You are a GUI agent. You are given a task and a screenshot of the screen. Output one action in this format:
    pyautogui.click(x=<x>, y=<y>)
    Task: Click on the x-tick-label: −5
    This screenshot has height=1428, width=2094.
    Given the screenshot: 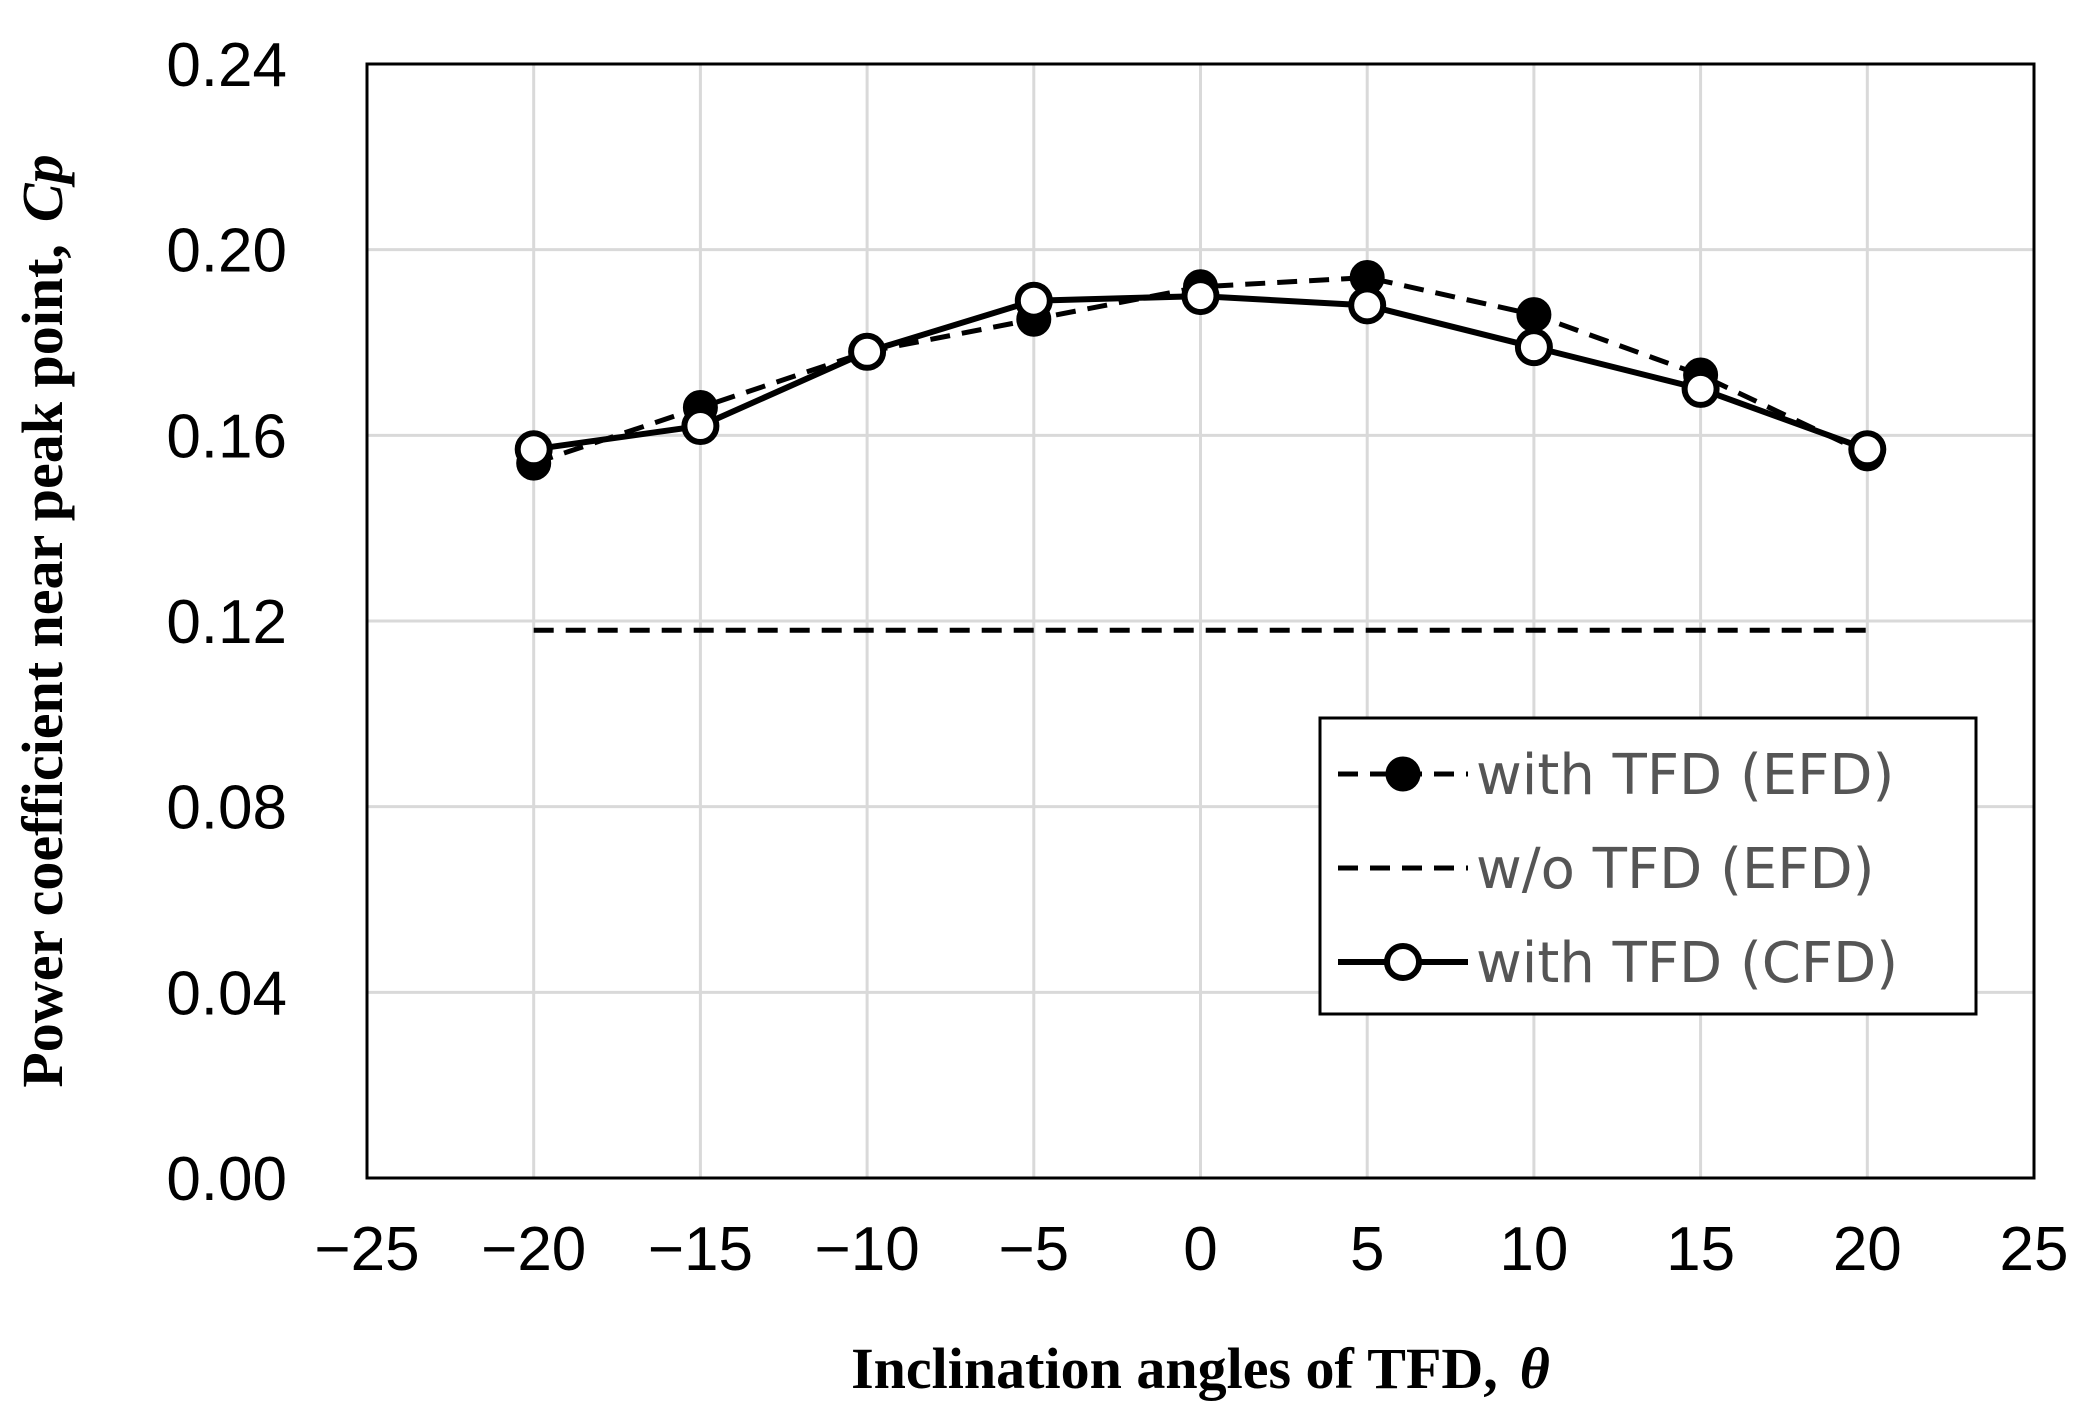 What is the action you would take?
    pyautogui.click(x=1033, y=1249)
    